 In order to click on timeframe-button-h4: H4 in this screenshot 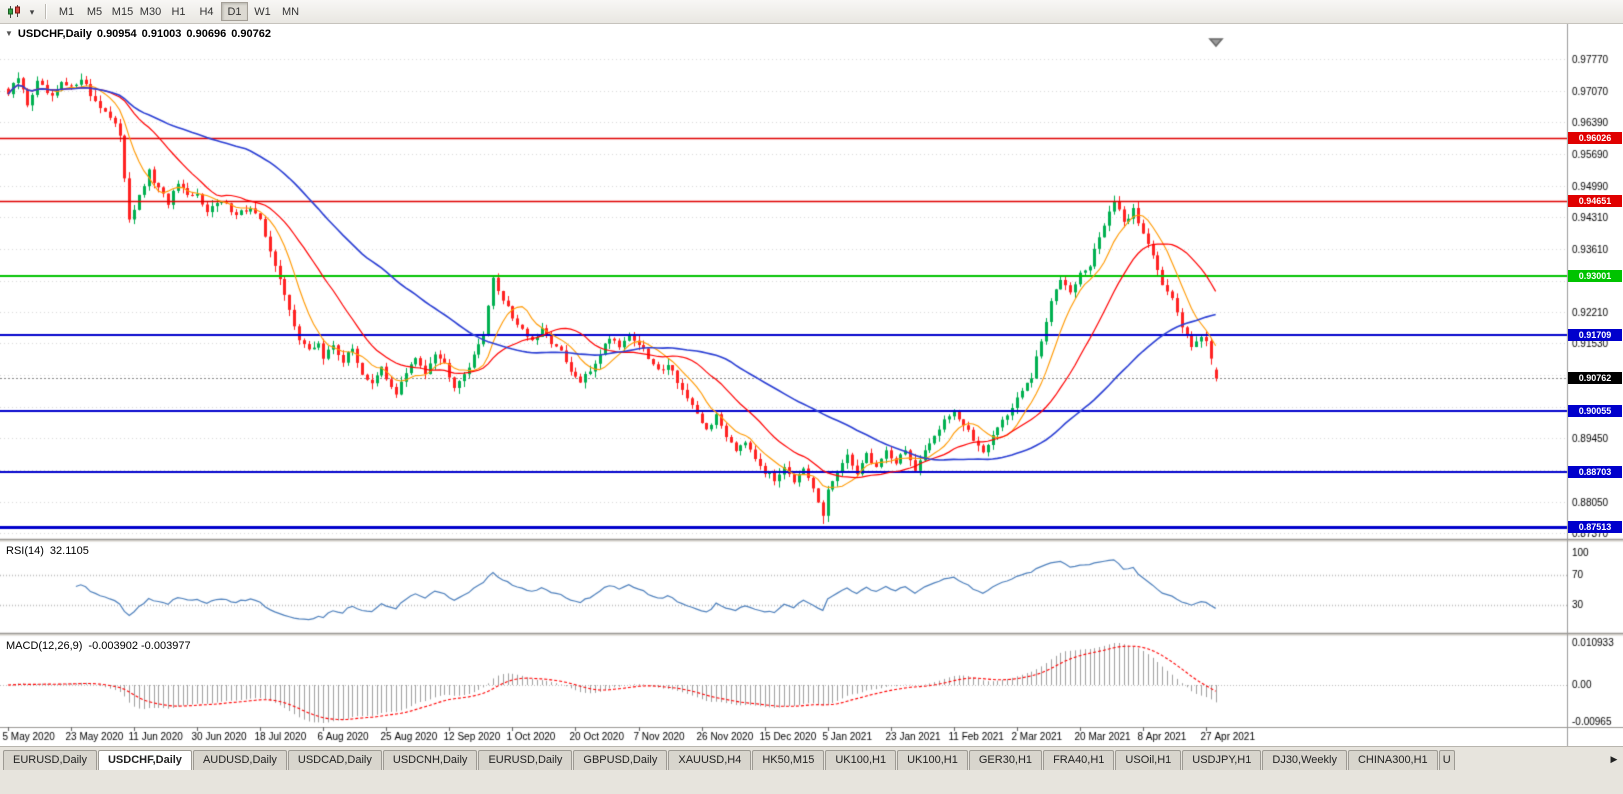, I will do `click(206, 11)`.